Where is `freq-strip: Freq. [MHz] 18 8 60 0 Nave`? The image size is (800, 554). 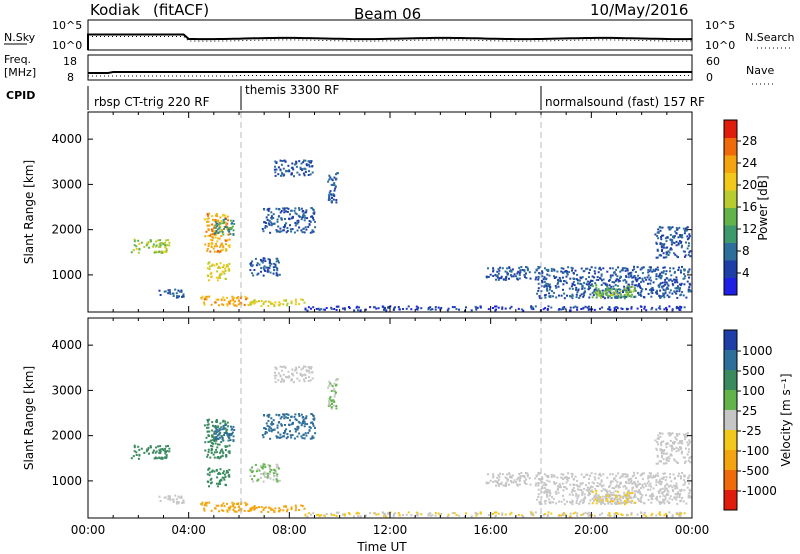 freq-strip: Freq. [MHz] 18 8 60 0 Nave is located at coordinates (389, 69).